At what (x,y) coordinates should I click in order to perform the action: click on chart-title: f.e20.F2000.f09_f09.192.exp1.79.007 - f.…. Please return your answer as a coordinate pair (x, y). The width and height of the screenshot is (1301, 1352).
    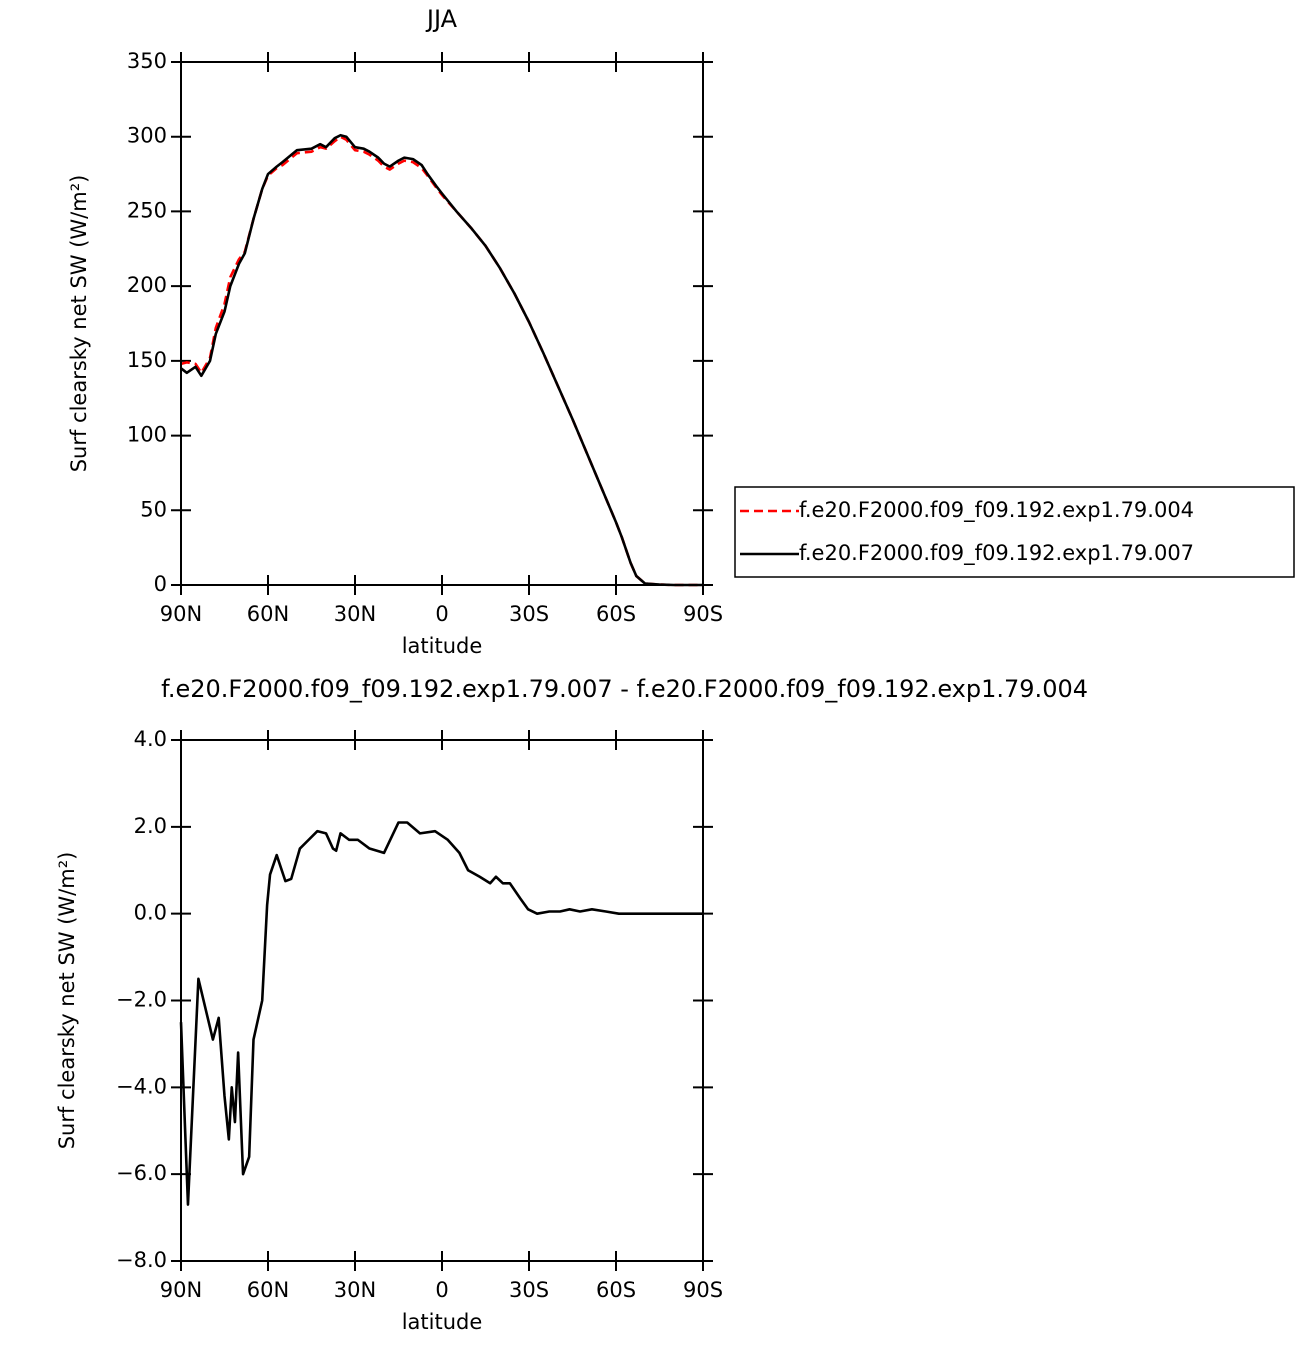
    Looking at the image, I should click on (624, 689).